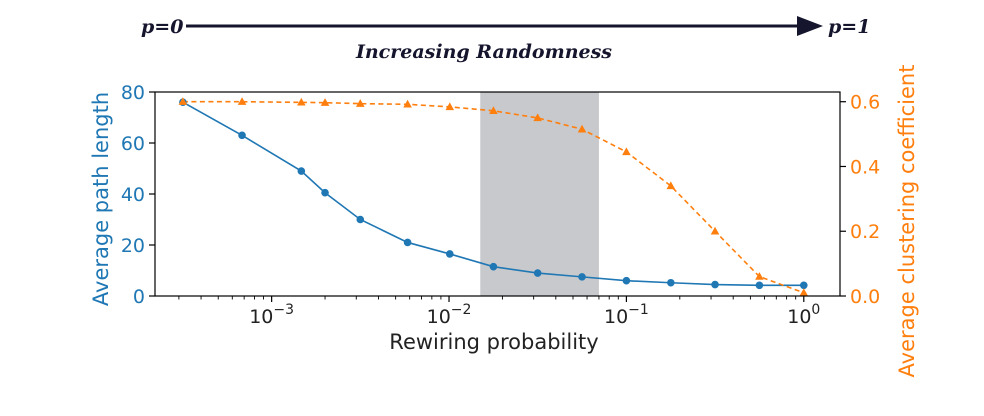  I want to click on right-y-tick-label: 0.6, so click(865, 103).